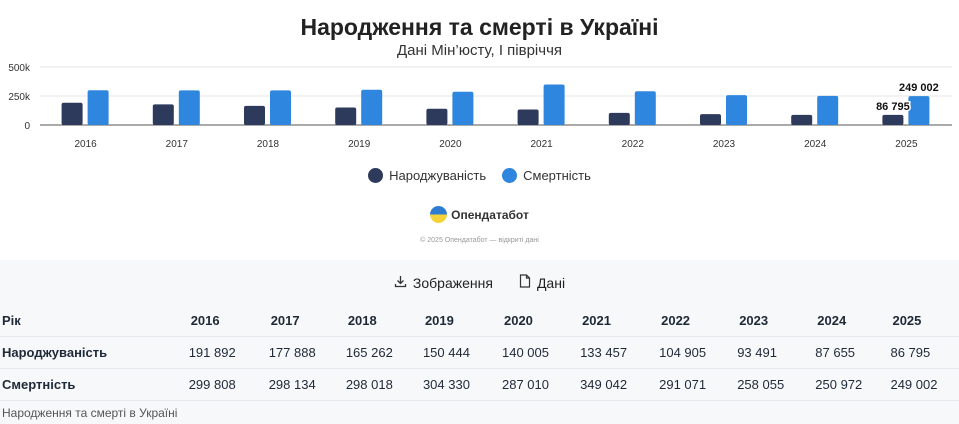 The image size is (959, 424). I want to click on table-caption: Народження та смерті в Україні, so click(90, 413).